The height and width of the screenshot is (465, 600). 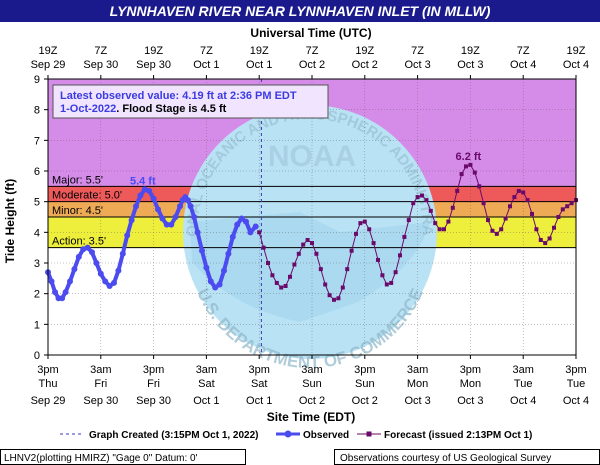 What do you see at coordinates (48, 401) in the screenshot?
I see `bottom-tick-date: Sep 29` at bounding box center [48, 401].